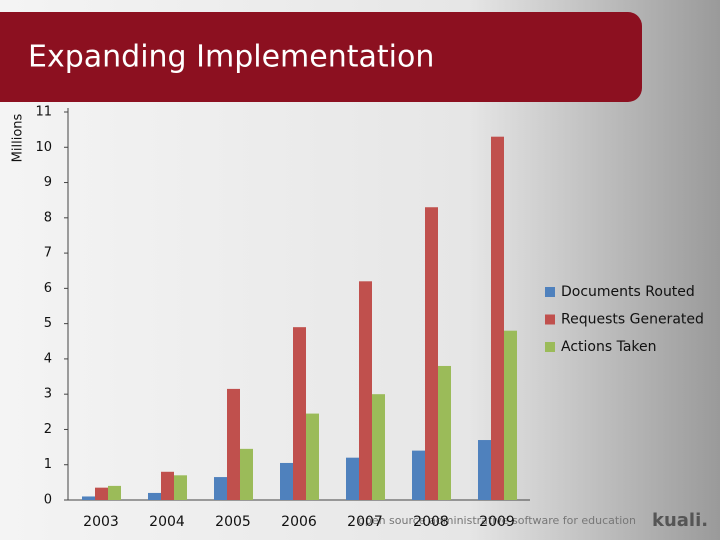  I want to click on y-tick-label: 7, so click(48, 253).